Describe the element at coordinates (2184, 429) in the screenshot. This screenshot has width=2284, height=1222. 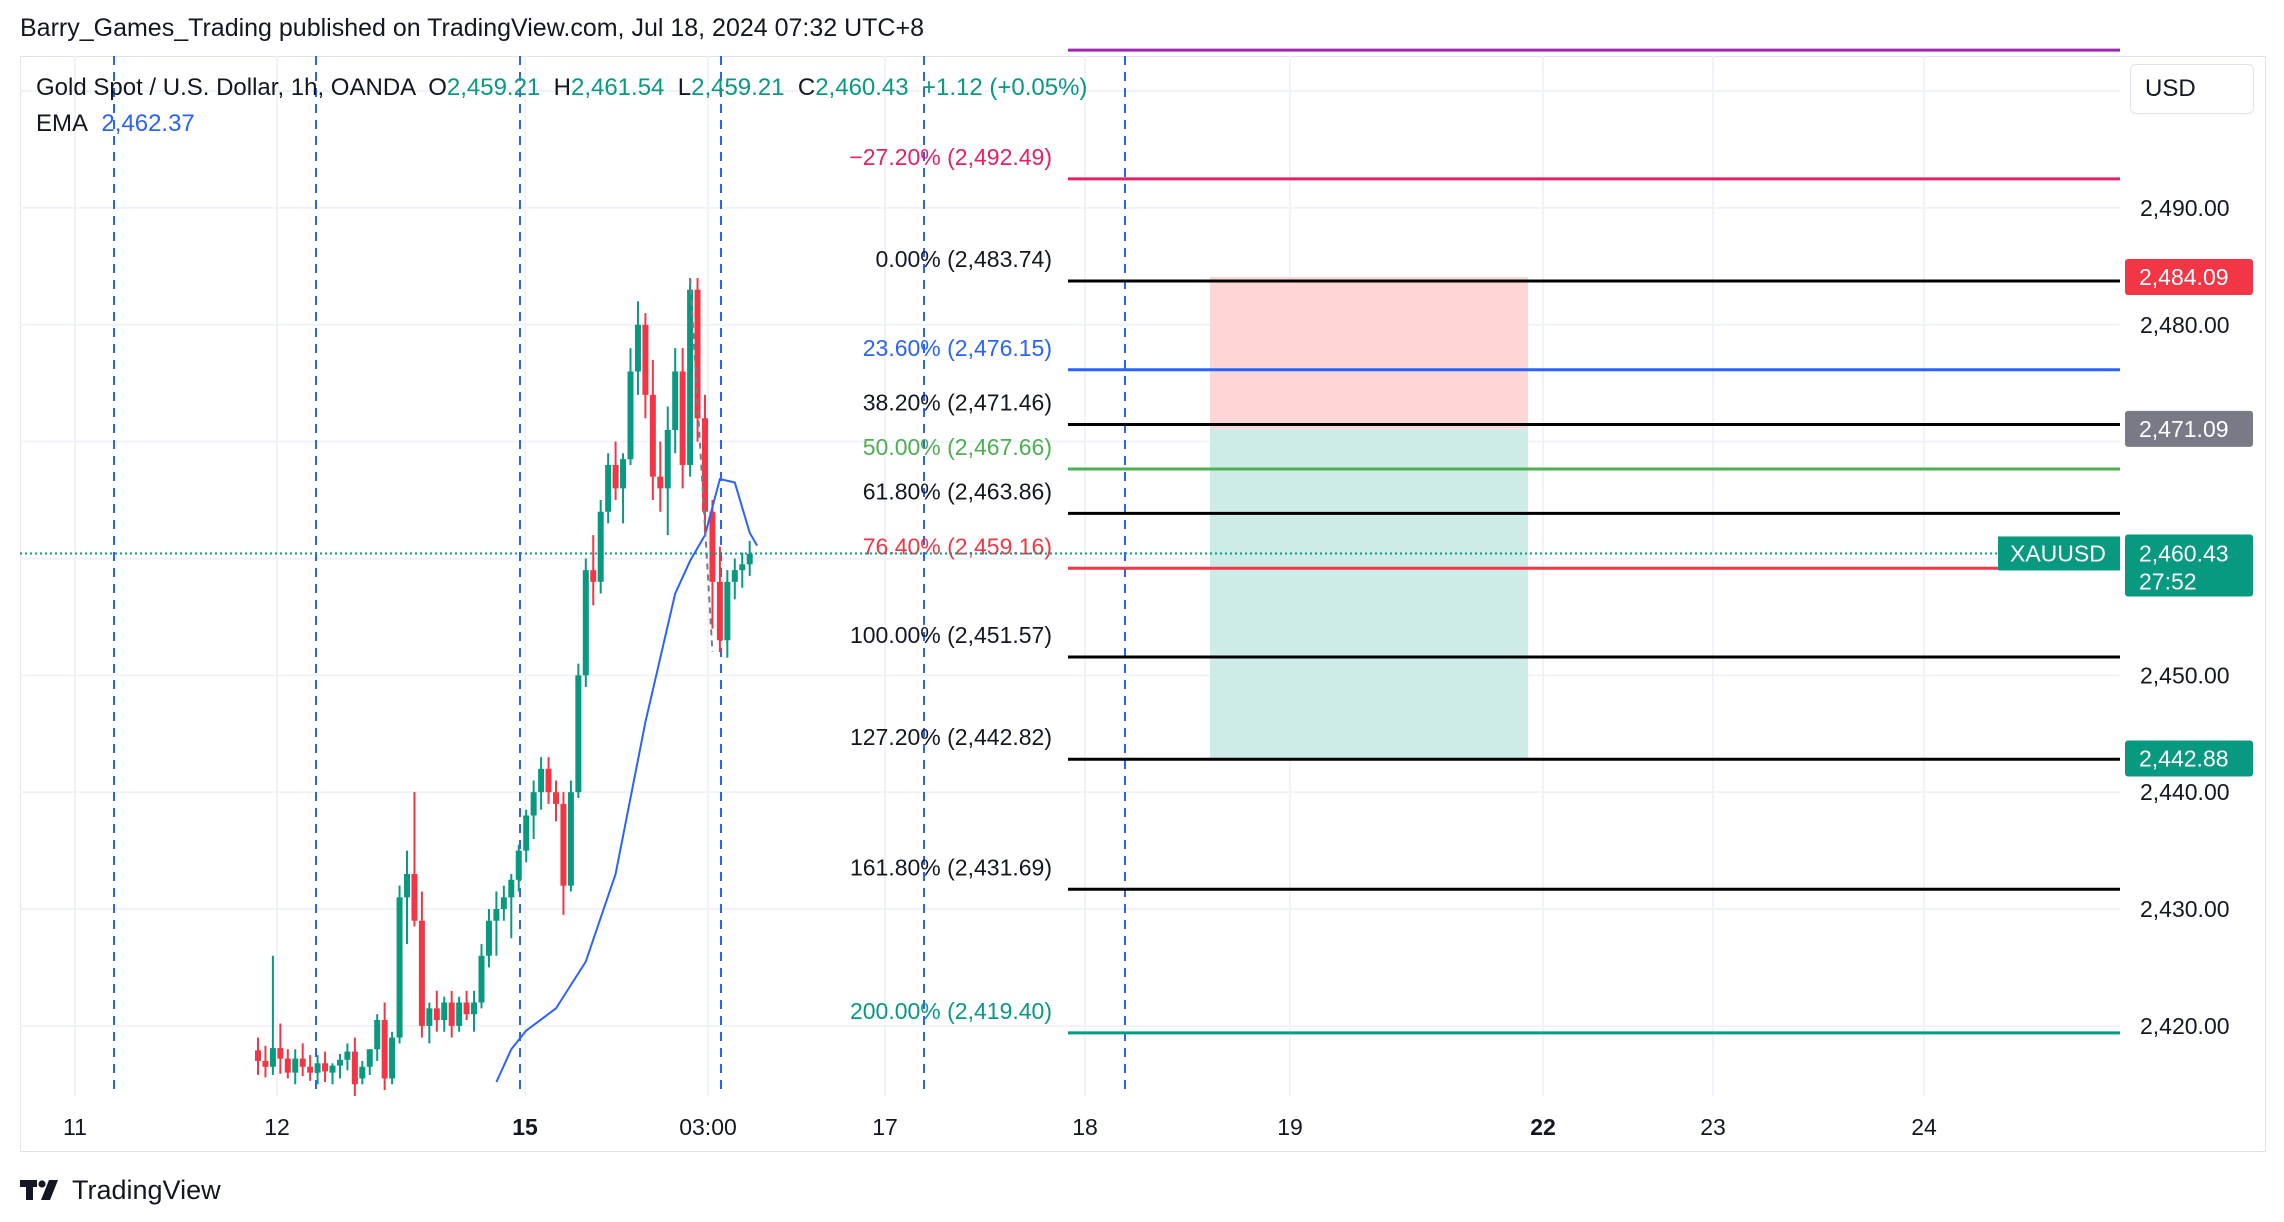
I see `price-tag-label: 2,471.09` at that location.